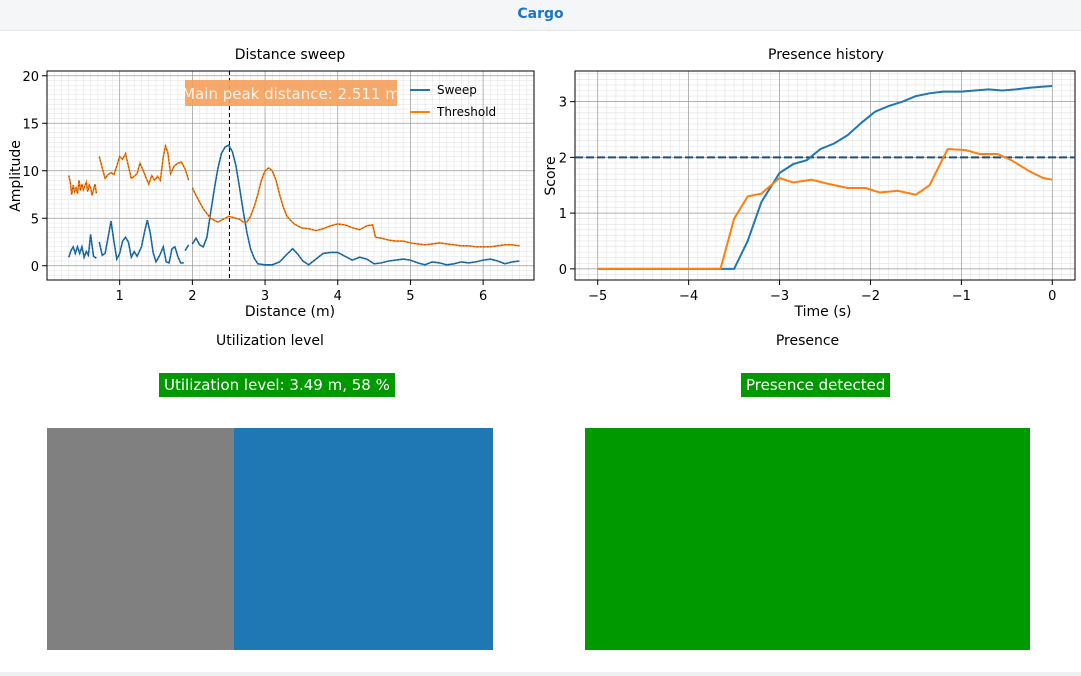  I want to click on x-tick-label: 2, so click(192, 296).